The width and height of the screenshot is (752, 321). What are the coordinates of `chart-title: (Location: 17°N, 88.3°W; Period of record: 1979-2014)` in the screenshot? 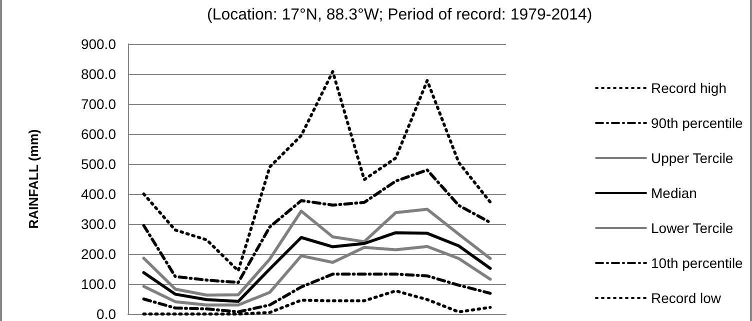 It's located at (399, 15).